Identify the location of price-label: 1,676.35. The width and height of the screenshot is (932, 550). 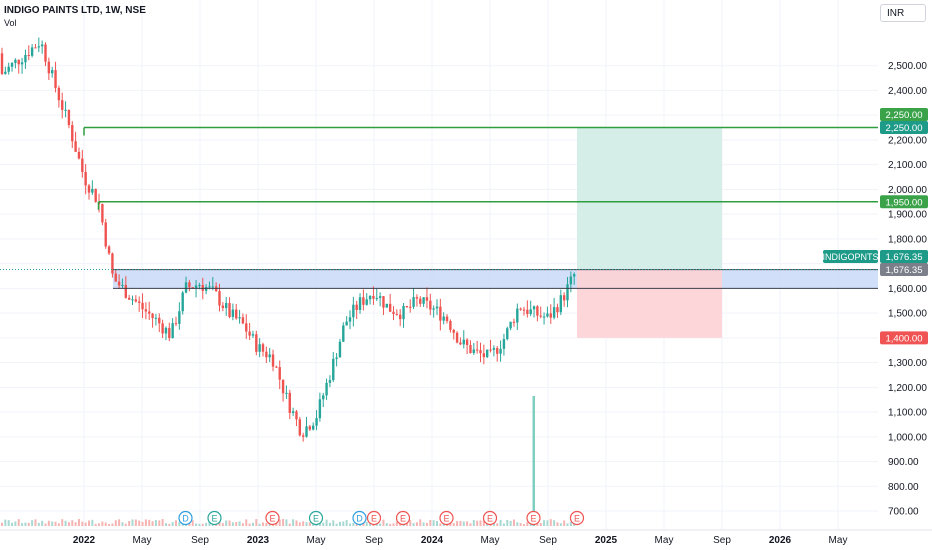
(904, 257).